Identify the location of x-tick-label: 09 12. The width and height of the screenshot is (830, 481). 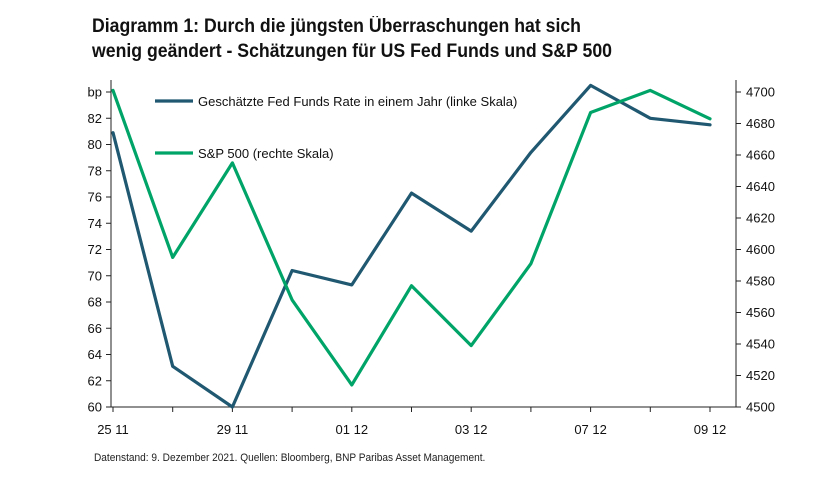
(710, 429).